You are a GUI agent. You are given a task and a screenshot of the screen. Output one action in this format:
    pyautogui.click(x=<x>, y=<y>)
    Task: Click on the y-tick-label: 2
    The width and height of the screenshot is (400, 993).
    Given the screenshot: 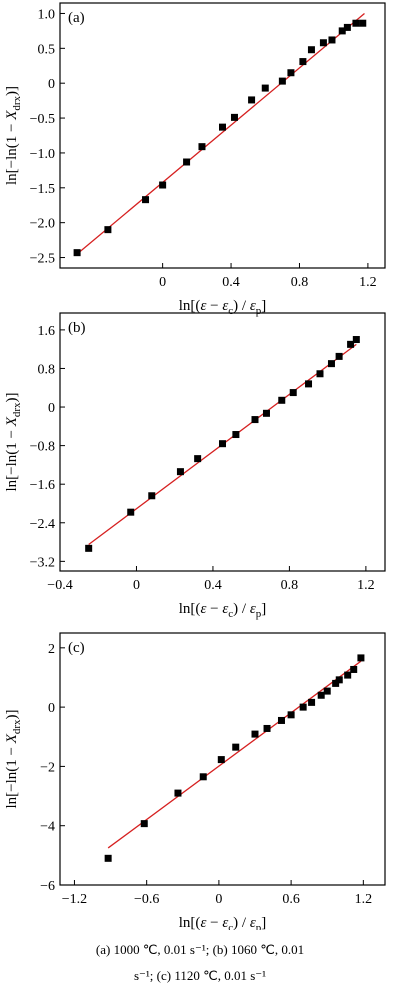 What is the action you would take?
    pyautogui.click(x=51, y=649)
    